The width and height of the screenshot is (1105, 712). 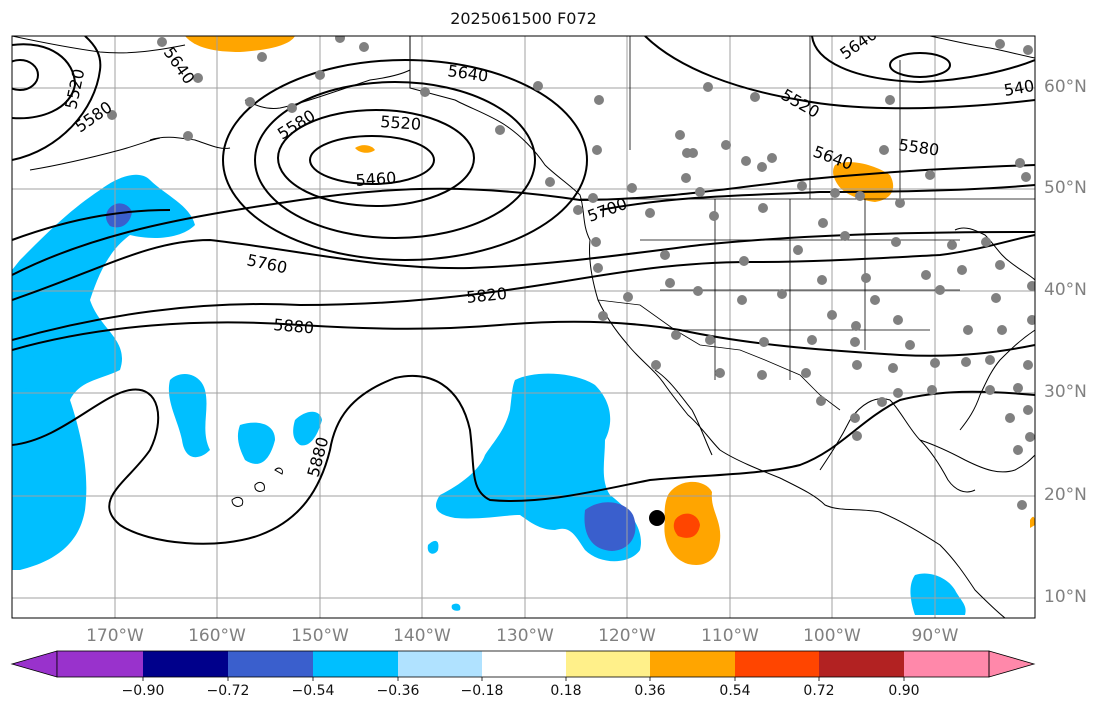 What do you see at coordinates (34, 664) in the screenshot?
I see `colorbar-min-extend` at bounding box center [34, 664].